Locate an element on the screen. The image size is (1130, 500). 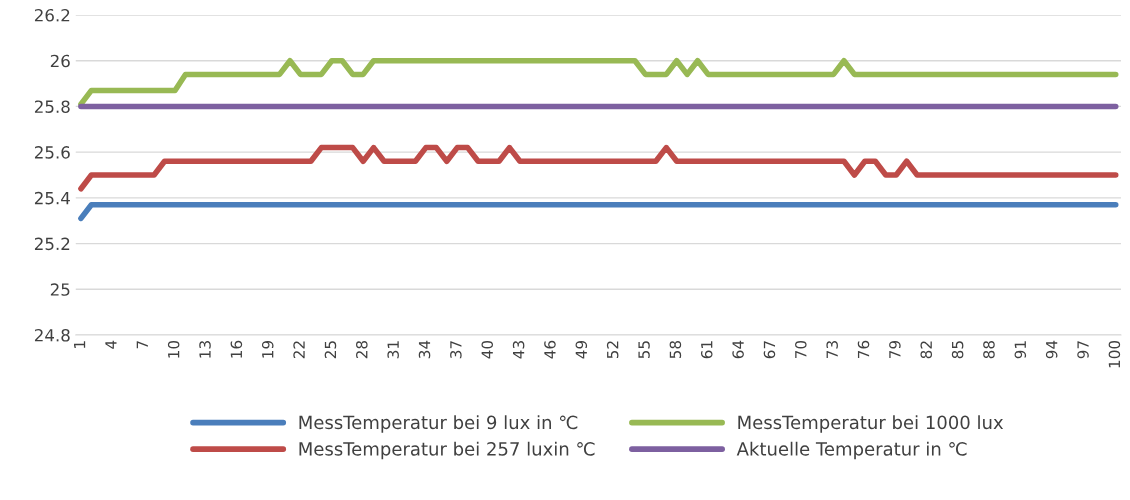
y-tick-label: 25 is located at coordinates (60, 289).